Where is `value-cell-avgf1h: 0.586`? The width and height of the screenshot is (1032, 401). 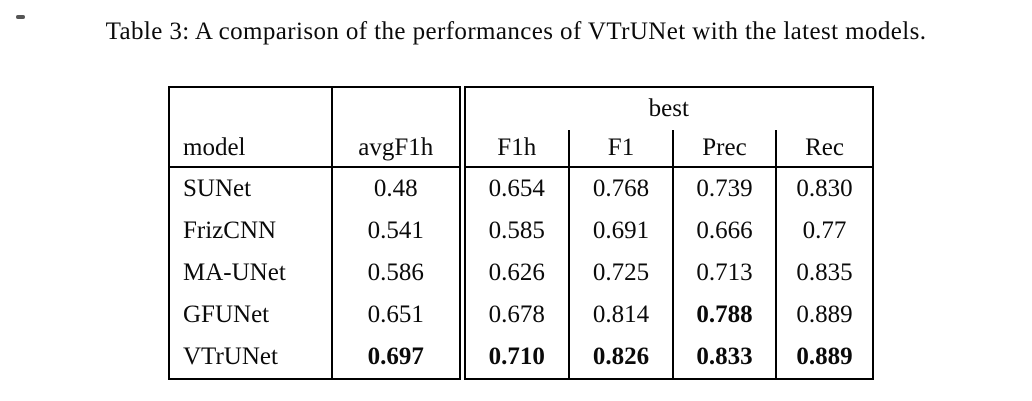
value-cell-avgf1h: 0.586 is located at coordinates (399, 273).